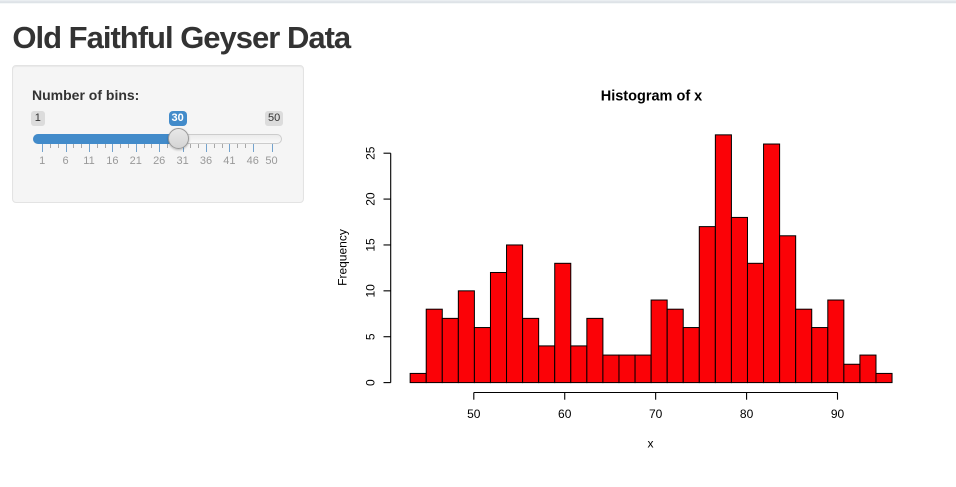 The width and height of the screenshot is (956, 487). What do you see at coordinates (371, 291) in the screenshot?
I see `svg-text: 10` at bounding box center [371, 291].